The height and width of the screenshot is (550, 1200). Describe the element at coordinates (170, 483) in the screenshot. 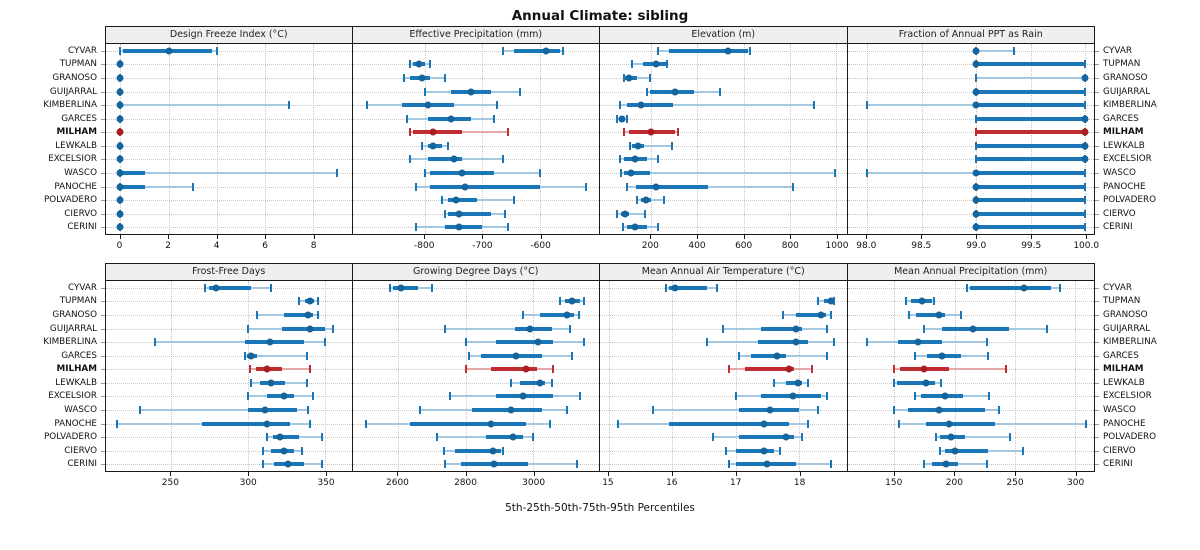

I see `axis-tick-label: 250` at that location.